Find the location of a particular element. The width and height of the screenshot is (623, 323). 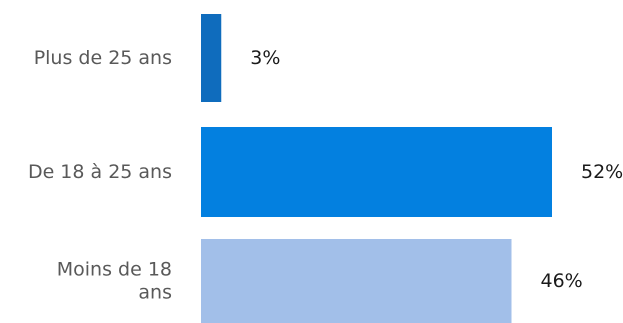

data-label-3: 46% is located at coordinates (562, 281).